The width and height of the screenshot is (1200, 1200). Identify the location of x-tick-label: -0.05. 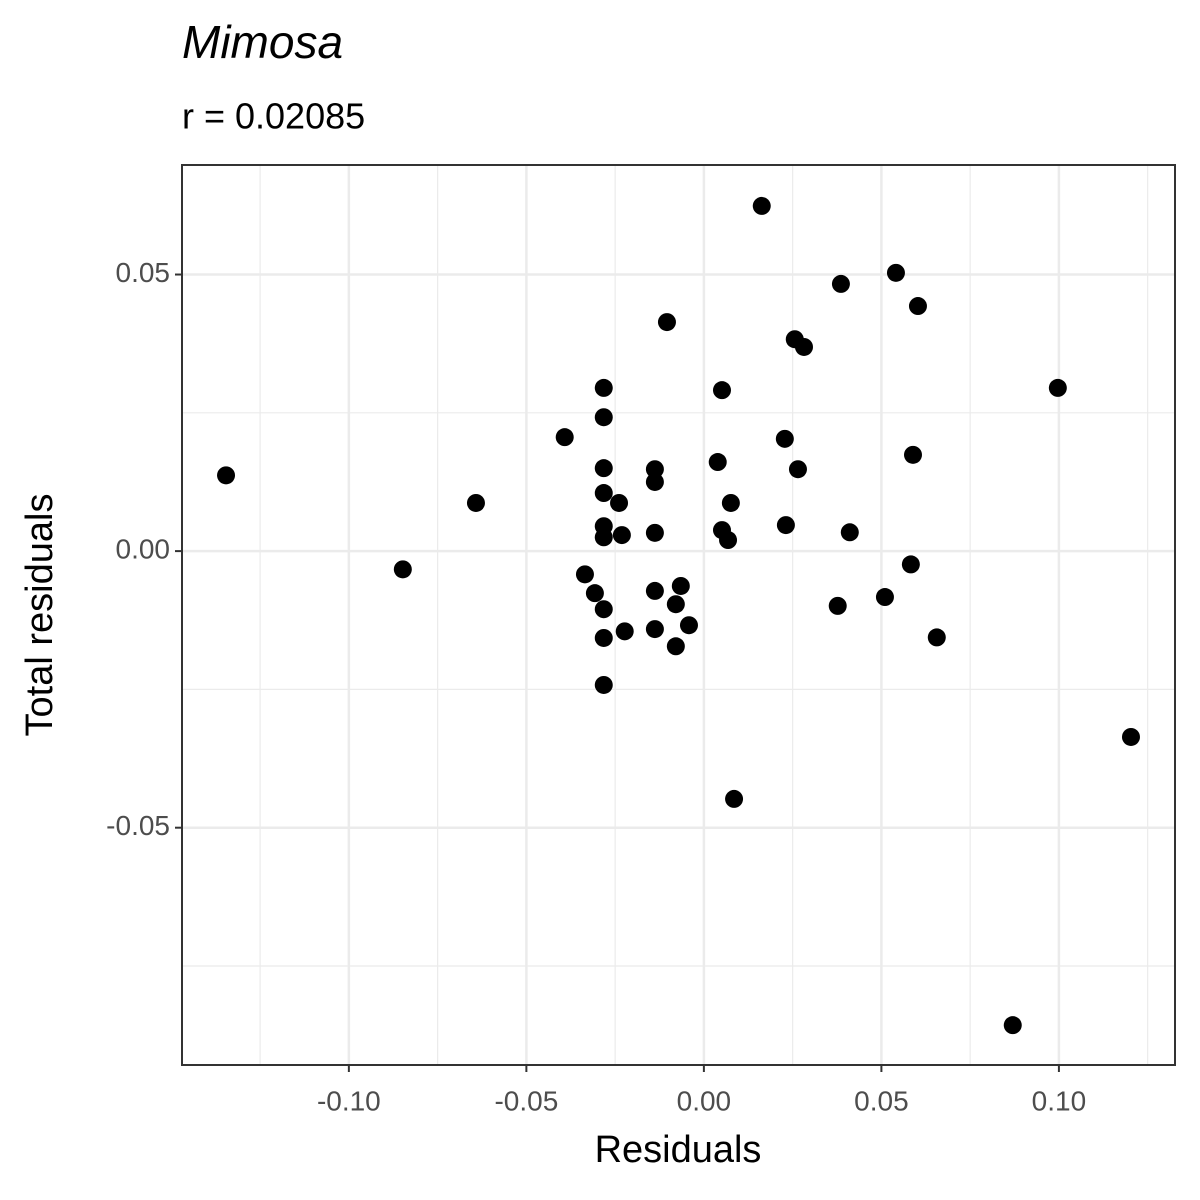
(526, 1100).